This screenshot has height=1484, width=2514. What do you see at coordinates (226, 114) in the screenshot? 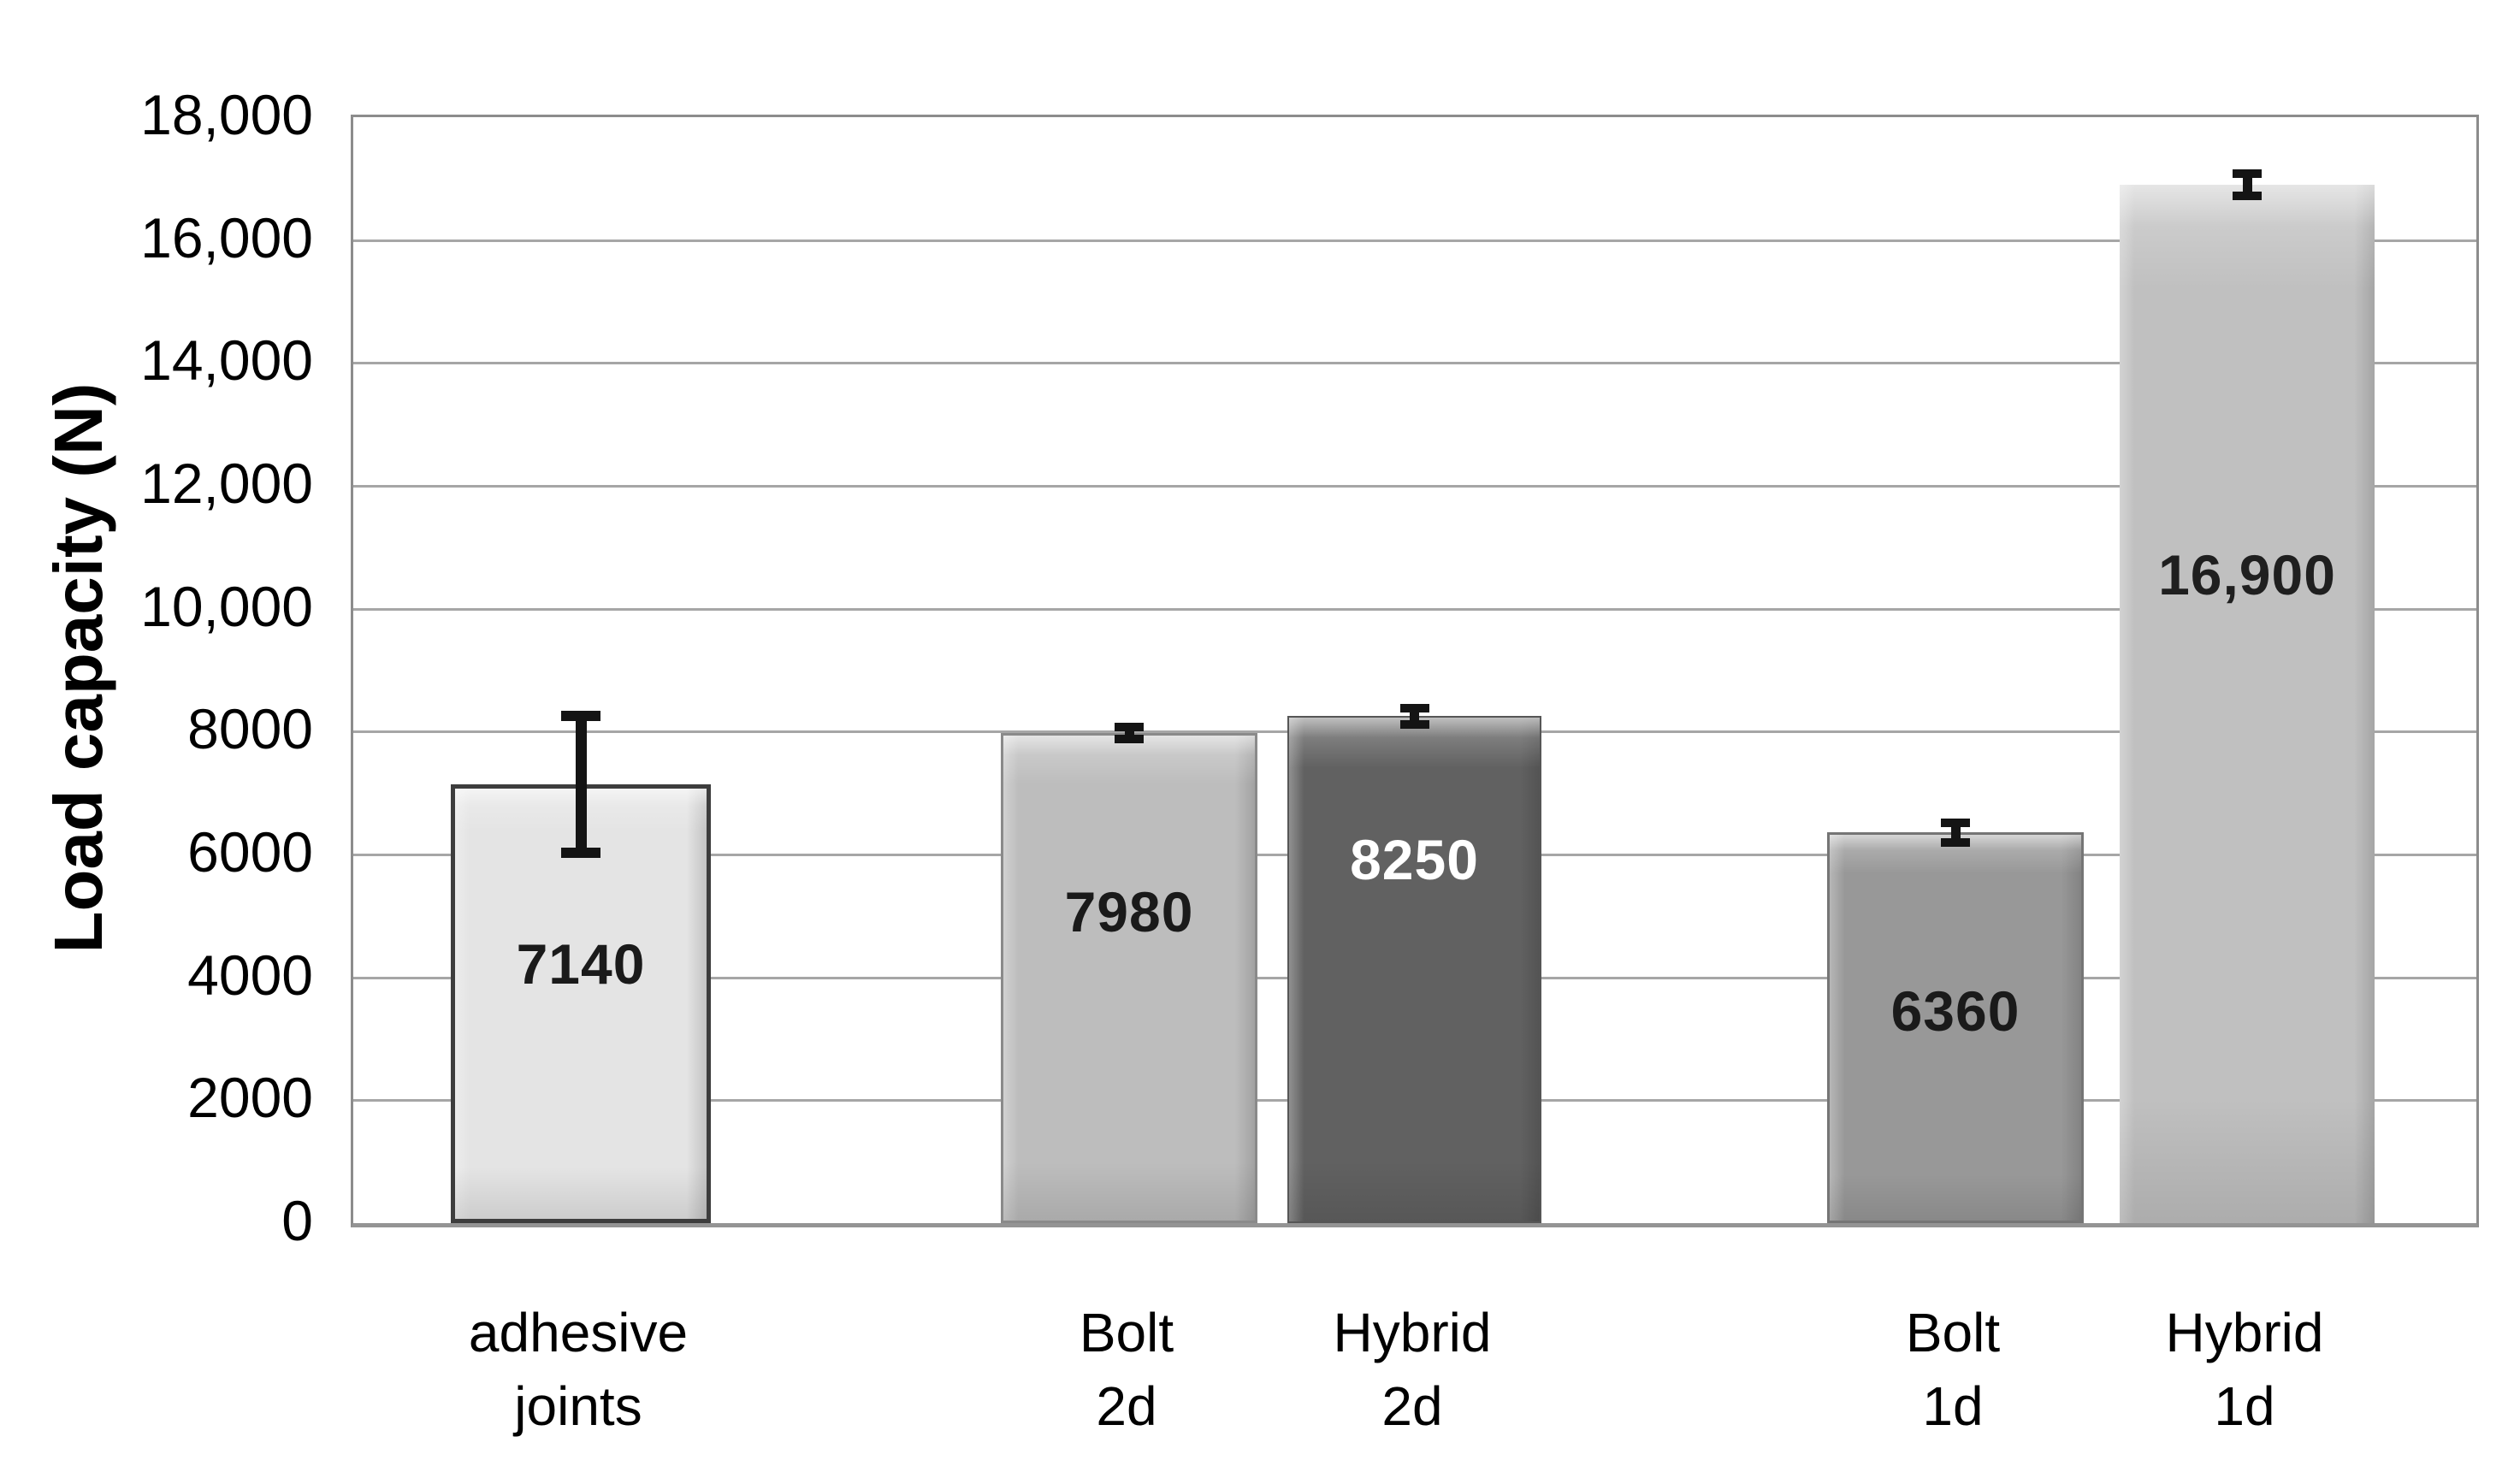
I see `y-tick-label: 18,000` at bounding box center [226, 114].